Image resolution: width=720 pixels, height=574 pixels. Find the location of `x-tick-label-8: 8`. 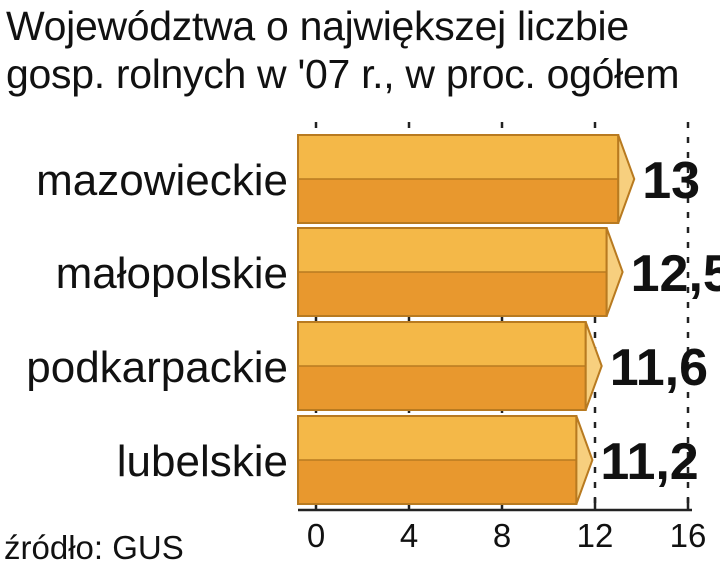

x-tick-label-8: 8 is located at coordinates (502, 535).